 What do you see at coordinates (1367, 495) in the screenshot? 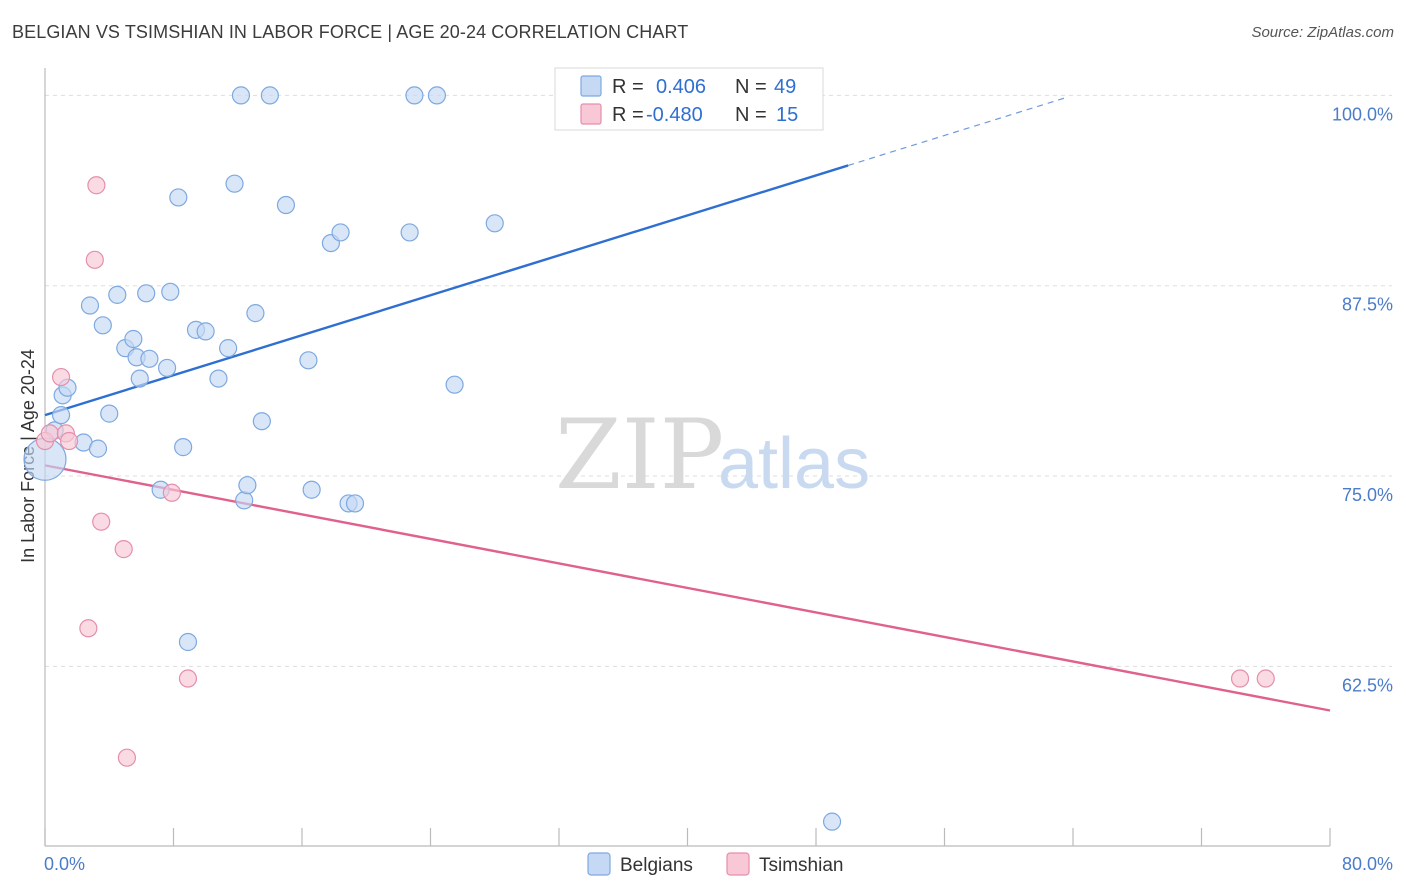
I see `y-tick-label: 75.0%` at bounding box center [1367, 495].